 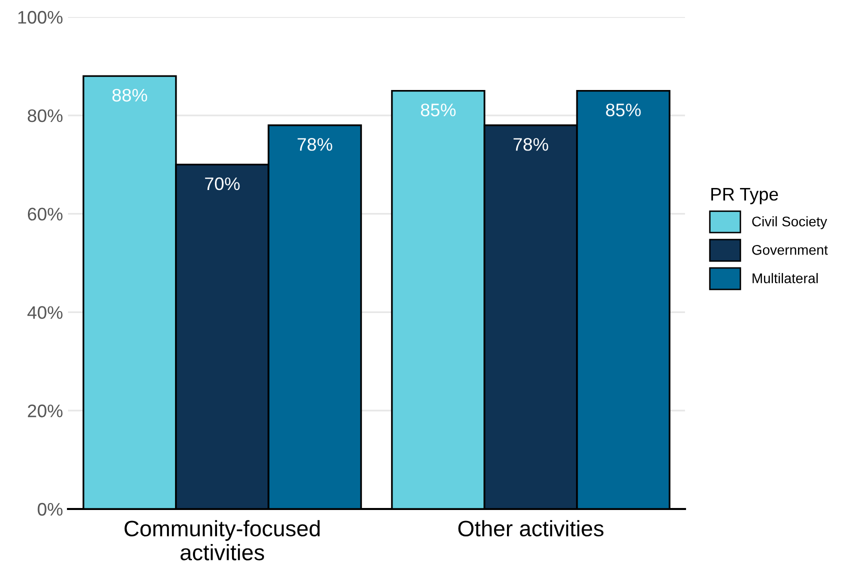 What do you see at coordinates (45, 214) in the screenshot?
I see `y-tick-label: 60%` at bounding box center [45, 214].